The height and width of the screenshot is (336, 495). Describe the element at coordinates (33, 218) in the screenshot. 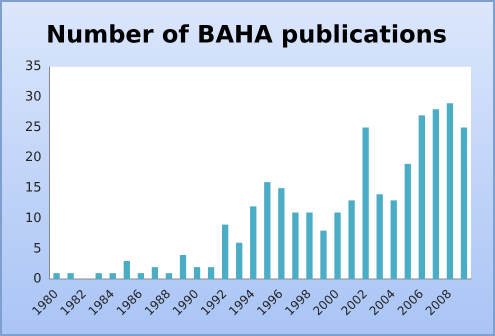

I see `y-tick-label: 10` at that location.